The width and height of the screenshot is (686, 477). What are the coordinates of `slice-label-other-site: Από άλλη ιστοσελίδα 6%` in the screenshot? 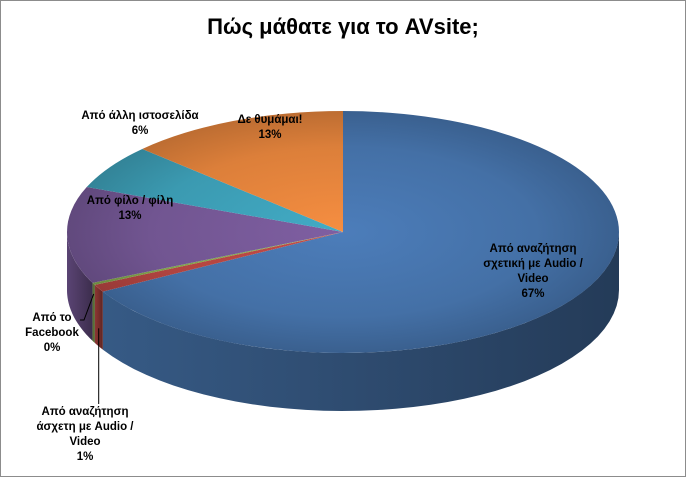 It's located at (140, 123).